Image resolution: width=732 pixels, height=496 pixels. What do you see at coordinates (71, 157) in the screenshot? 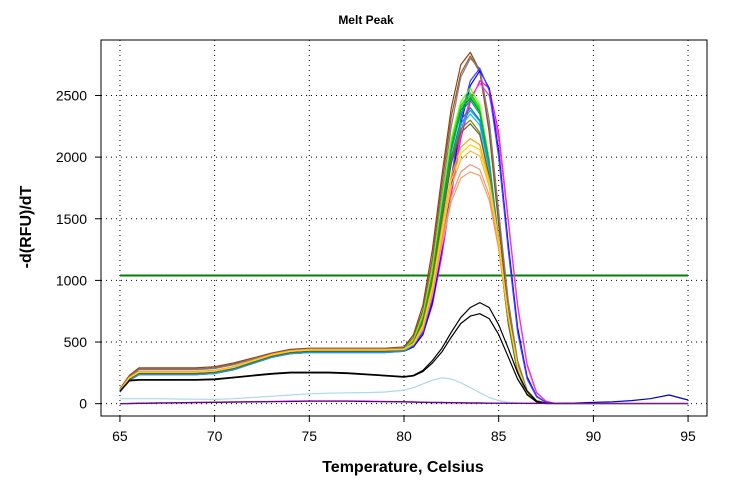
I see `y-tick-label: 2000` at bounding box center [71, 157].